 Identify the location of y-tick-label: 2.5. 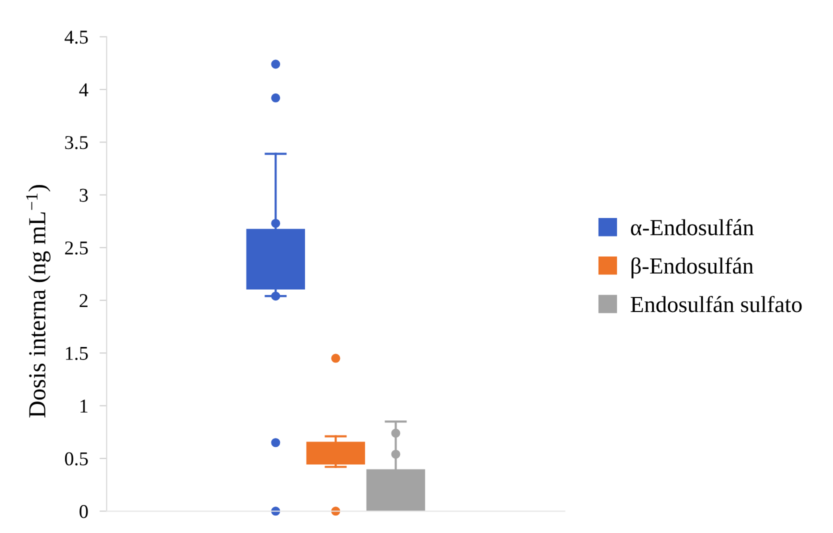
(76, 248).